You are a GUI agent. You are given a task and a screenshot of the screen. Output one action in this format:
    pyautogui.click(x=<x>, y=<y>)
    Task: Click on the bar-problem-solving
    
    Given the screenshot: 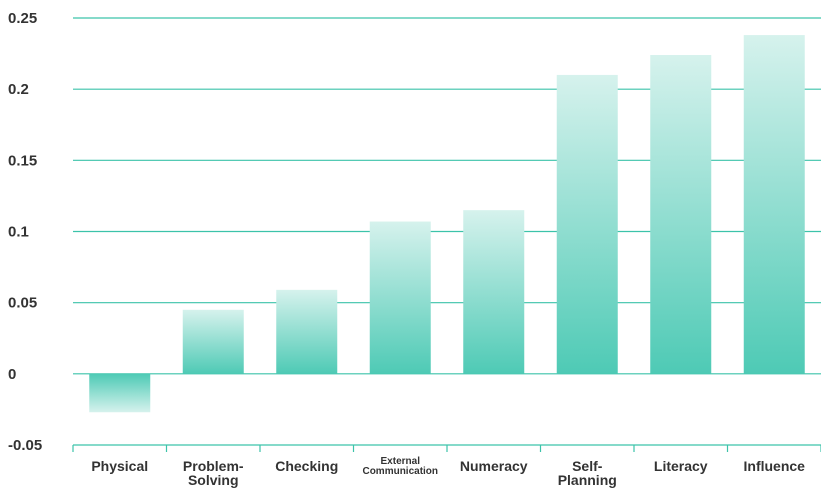 What is the action you would take?
    pyautogui.click(x=213, y=341)
    